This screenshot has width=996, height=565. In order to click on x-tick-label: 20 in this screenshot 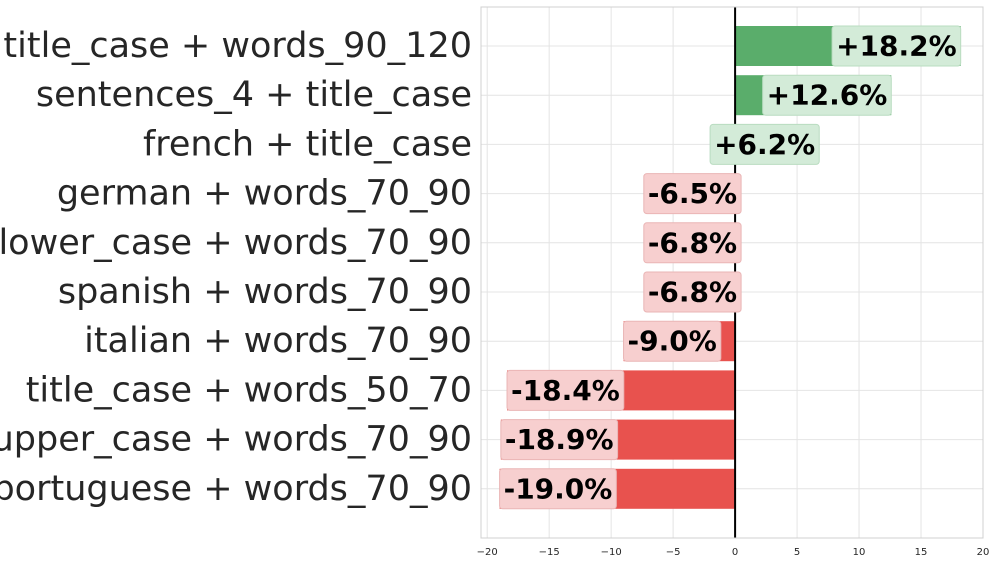, I will do `click(983, 552)`.